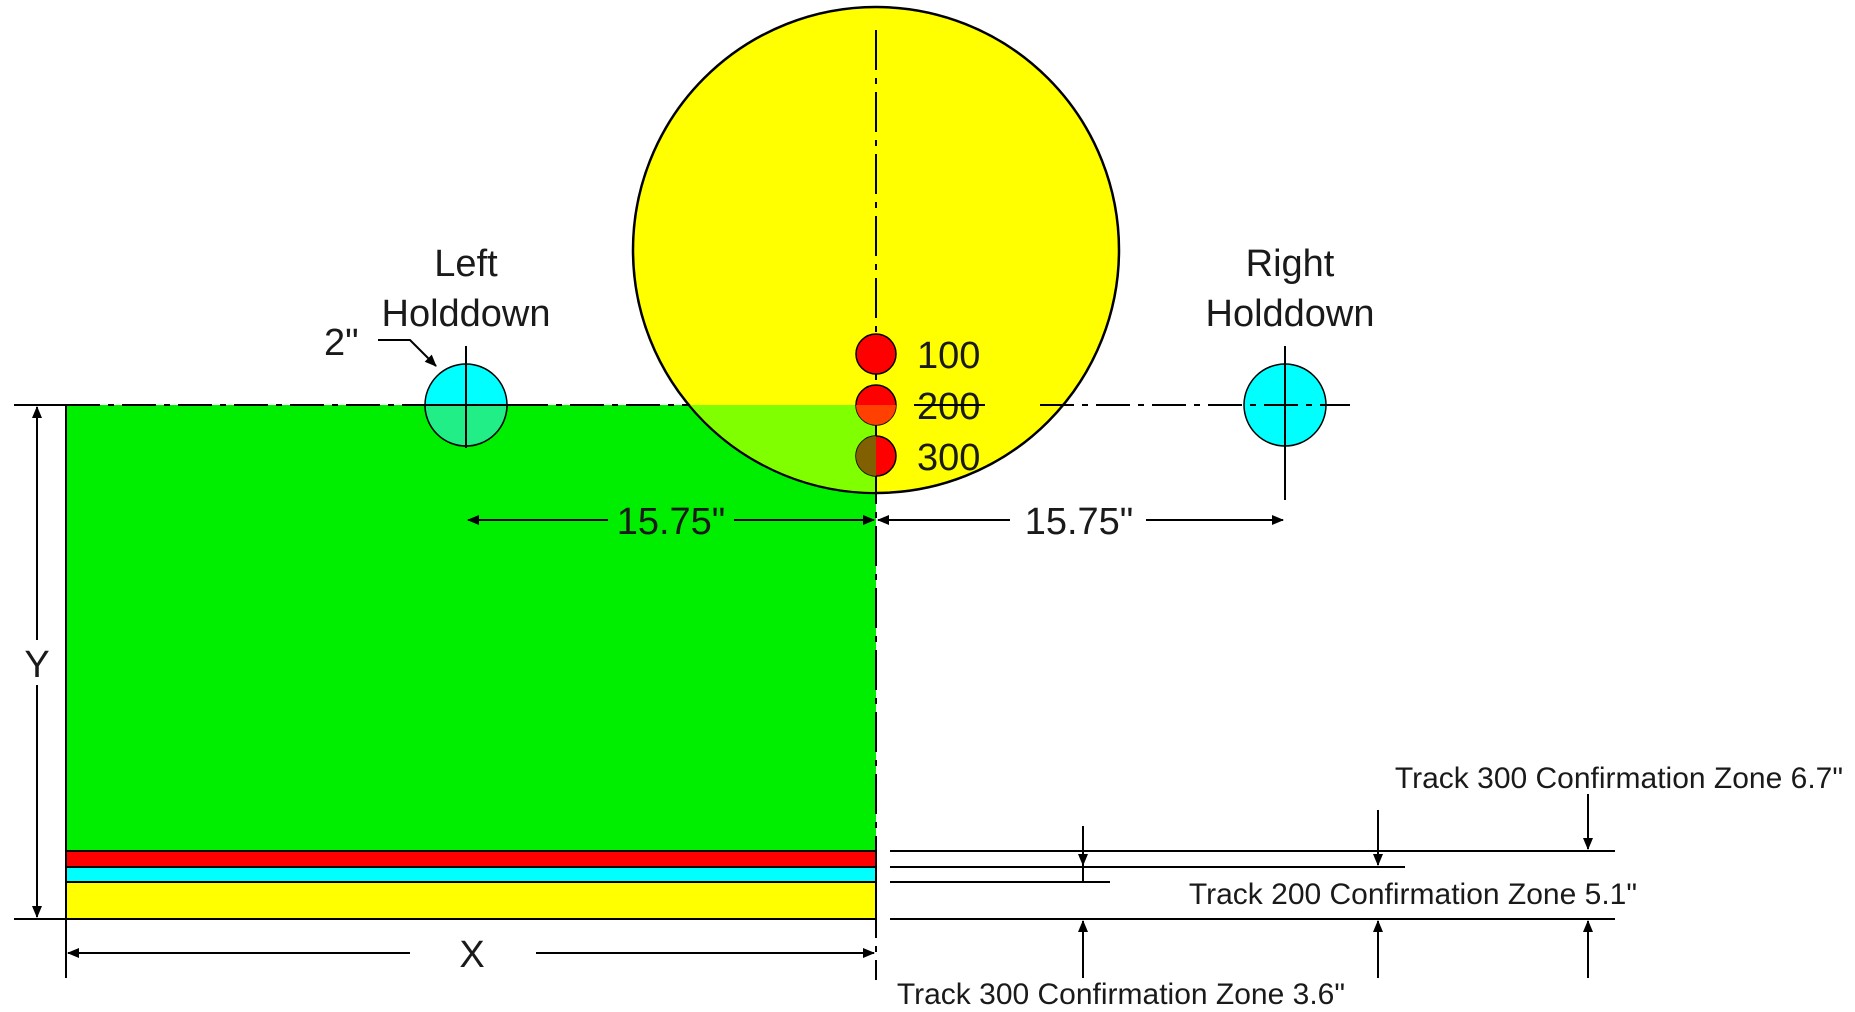  What do you see at coordinates (1413, 894) in the screenshot?
I see `zone-mid-label: Track 200 Confirmation Zone 5.1"` at bounding box center [1413, 894].